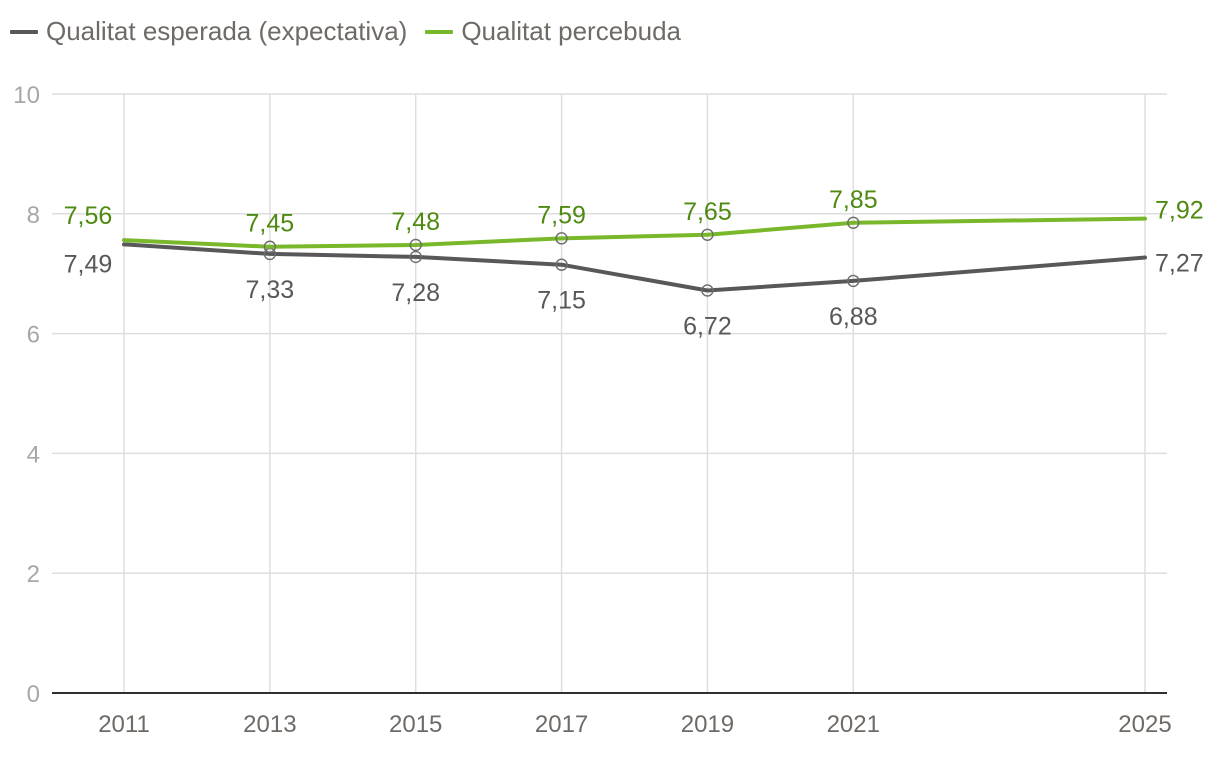  I want to click on data-point-expected-quality-2019, so click(707, 290).